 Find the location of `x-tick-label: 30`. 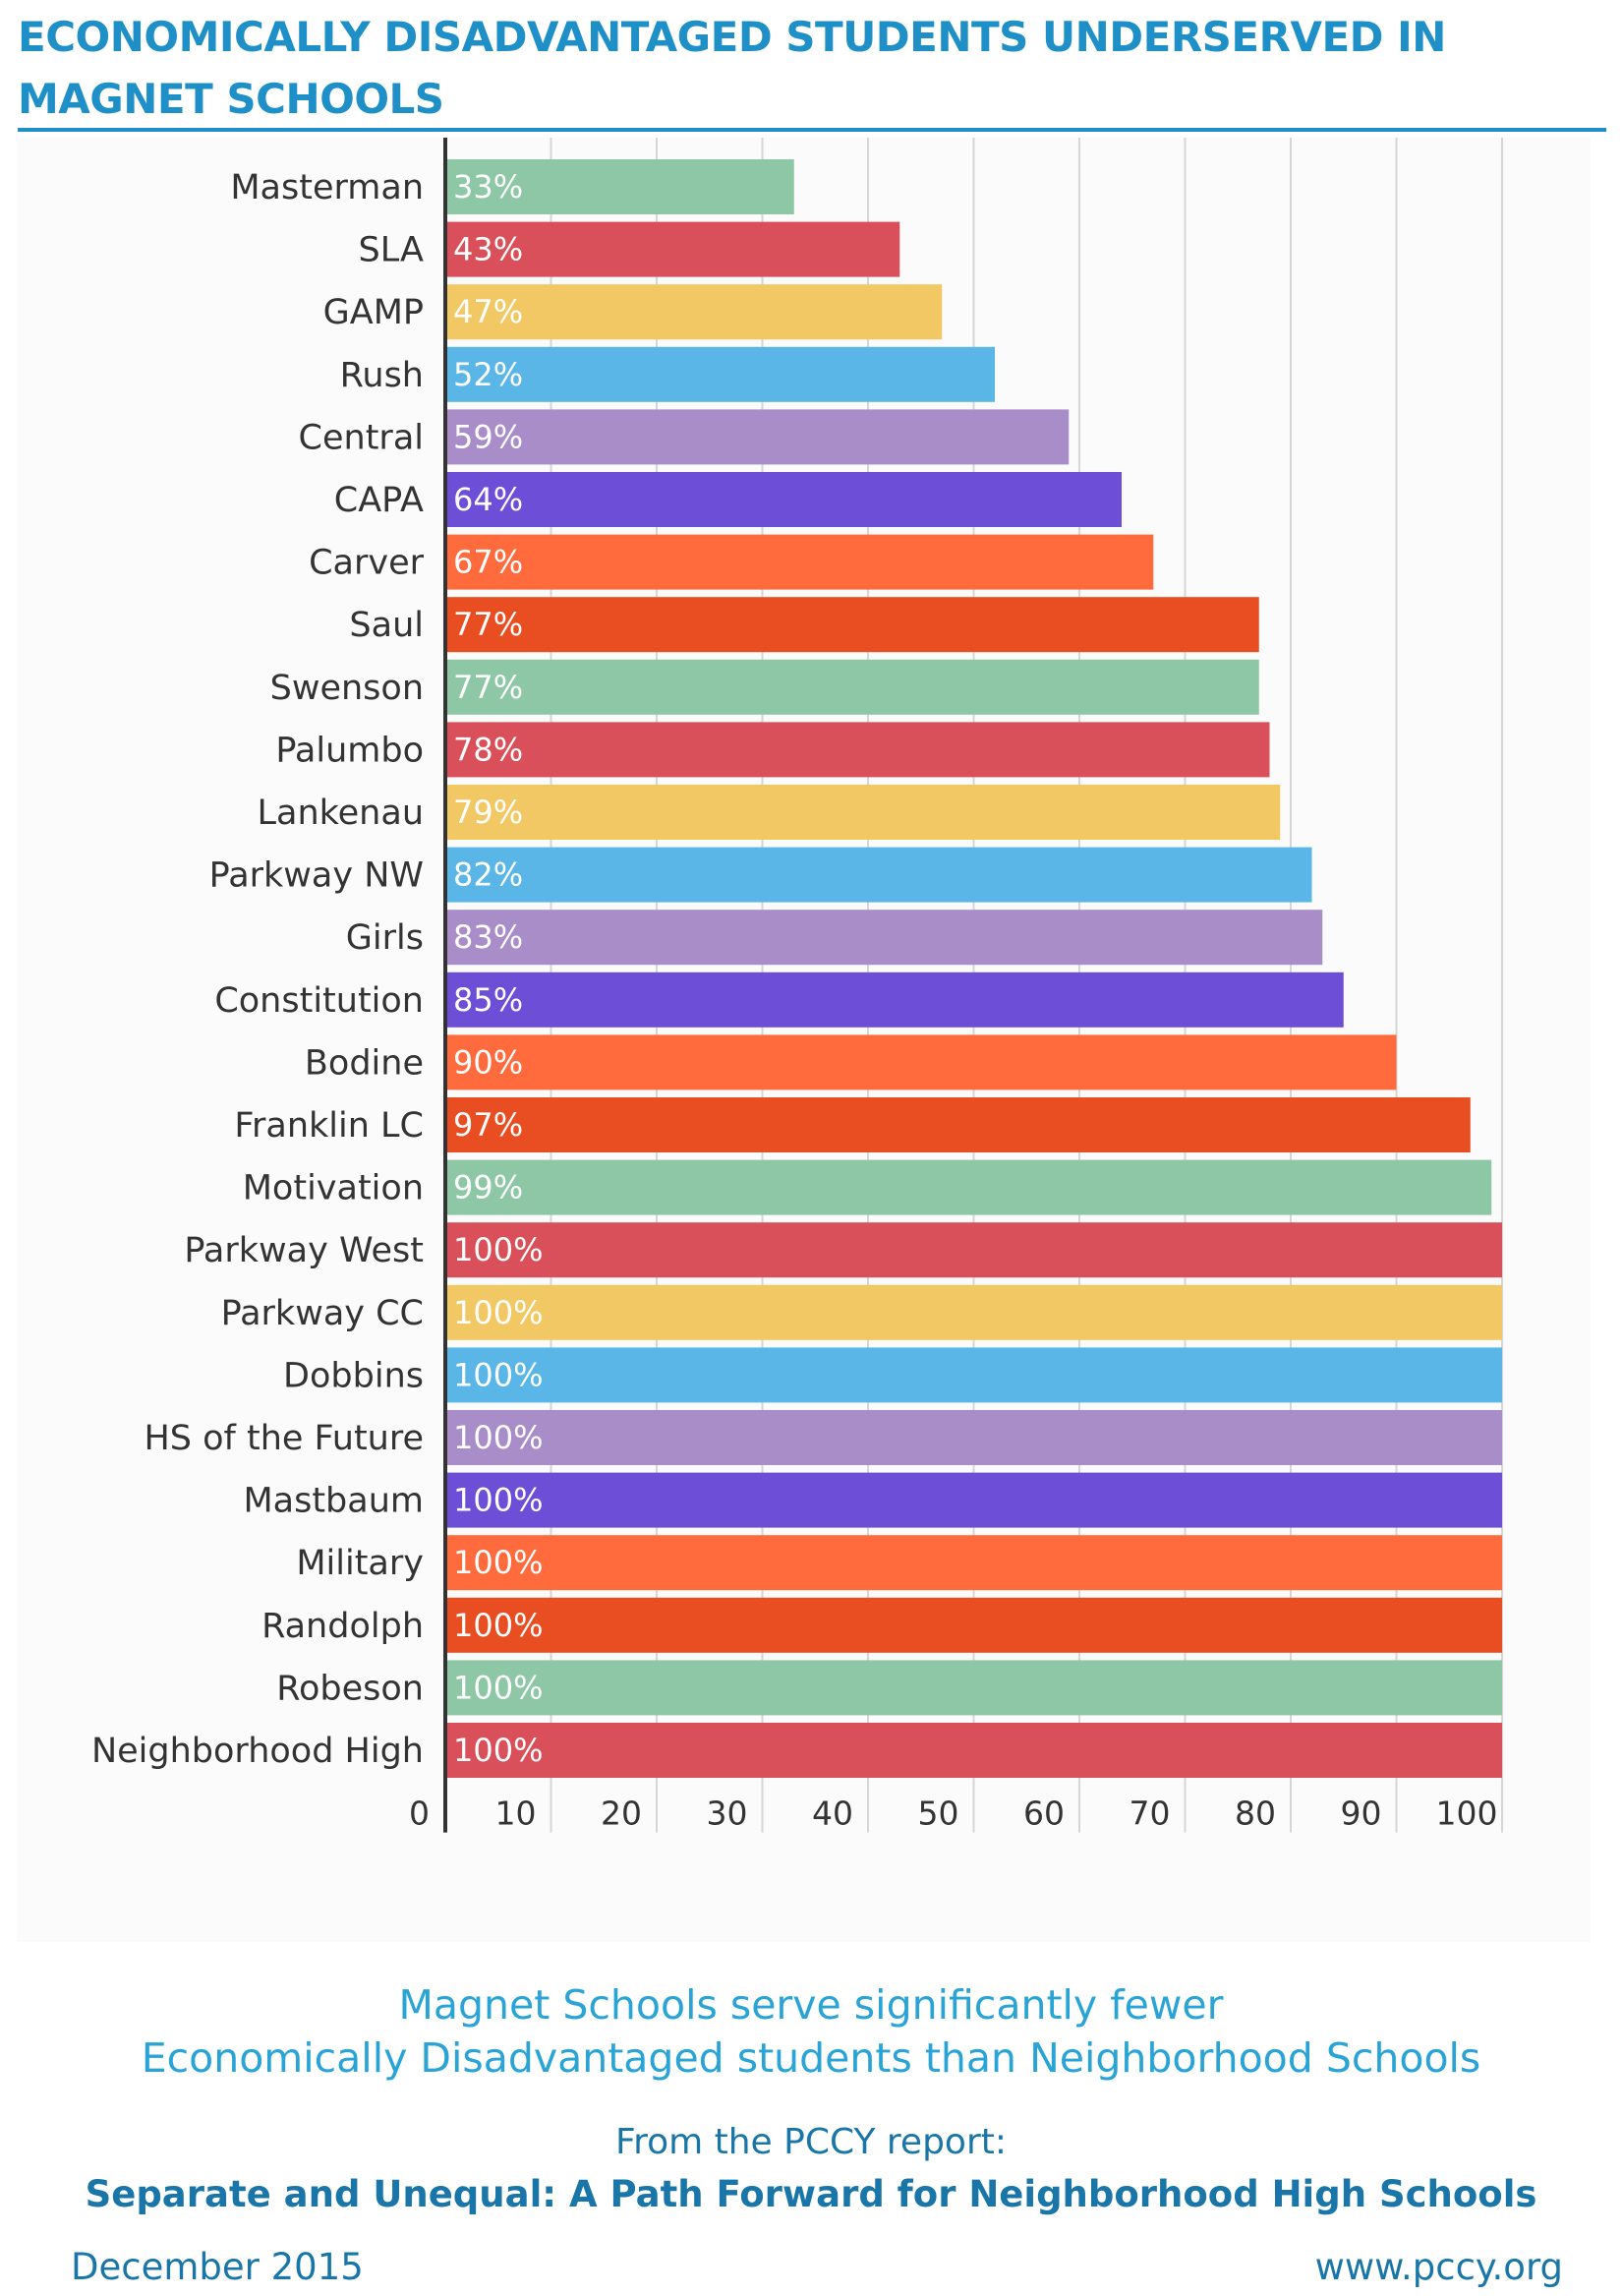

x-tick-label: 30 is located at coordinates (727, 1814).